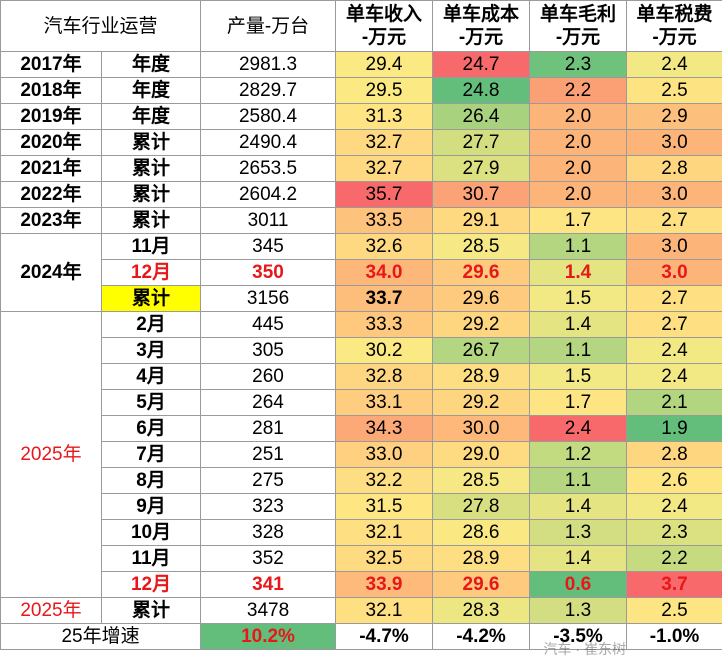  Describe the element at coordinates (674, 168) in the screenshot. I see `tax-cell: 2.8` at that location.